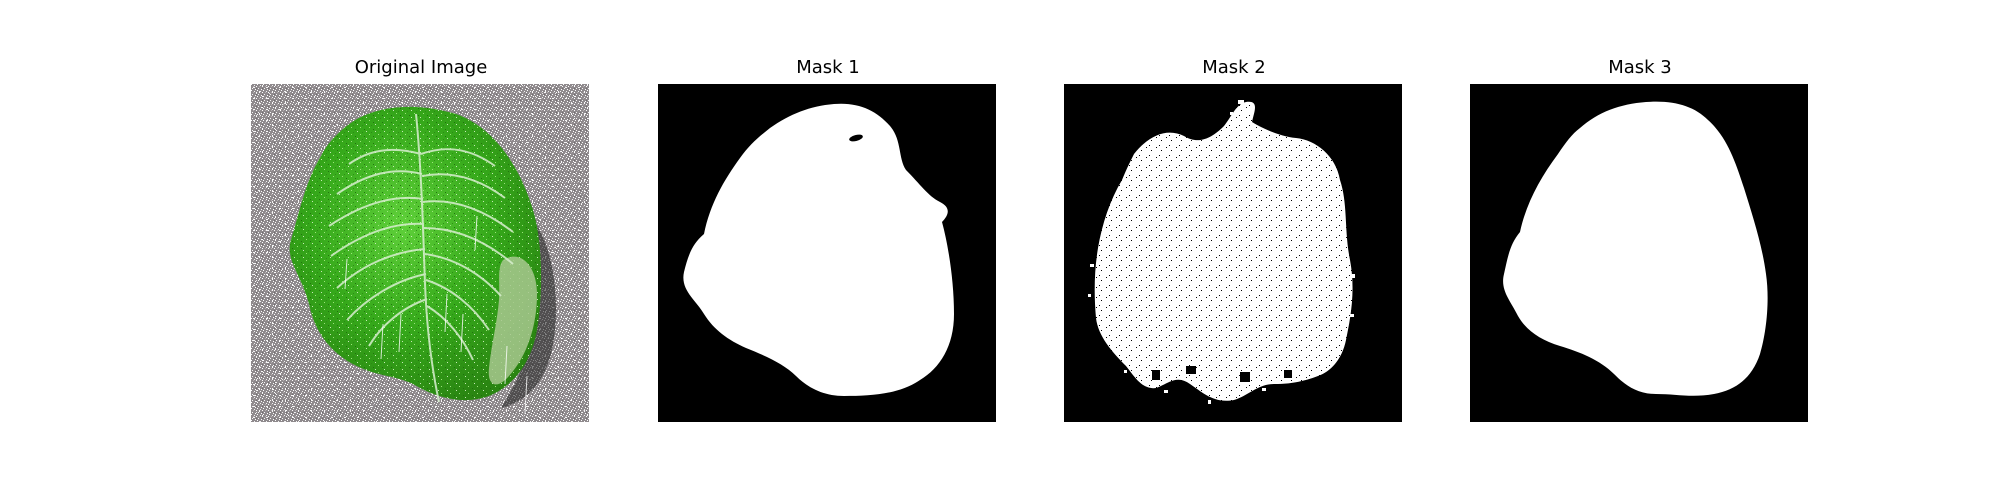 The height and width of the screenshot is (500, 2000). Describe the element at coordinates (1635, 248) in the screenshot. I see `mask-3-foreground` at that location.